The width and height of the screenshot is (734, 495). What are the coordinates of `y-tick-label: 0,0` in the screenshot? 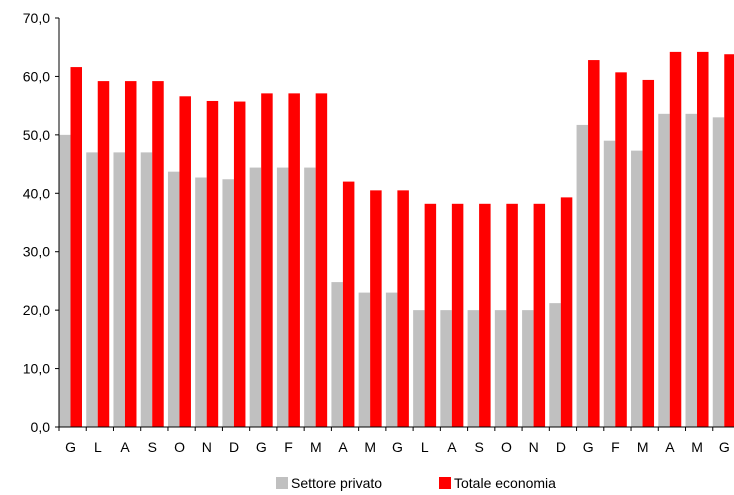 It's located at (41, 427).